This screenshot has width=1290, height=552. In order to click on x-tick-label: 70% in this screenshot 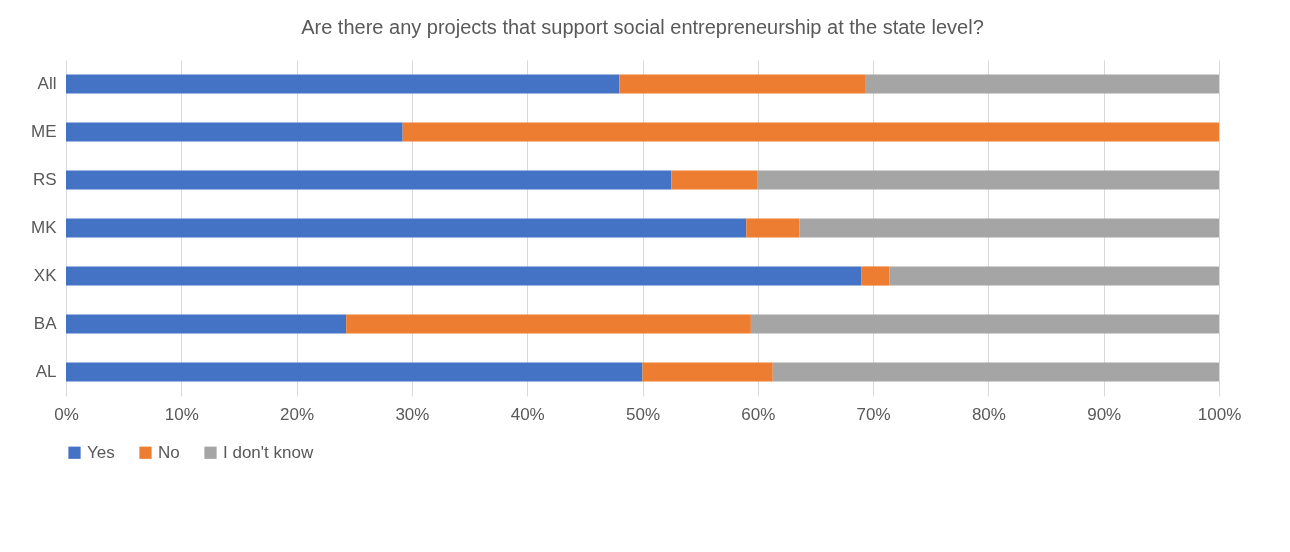, I will do `click(873, 414)`.